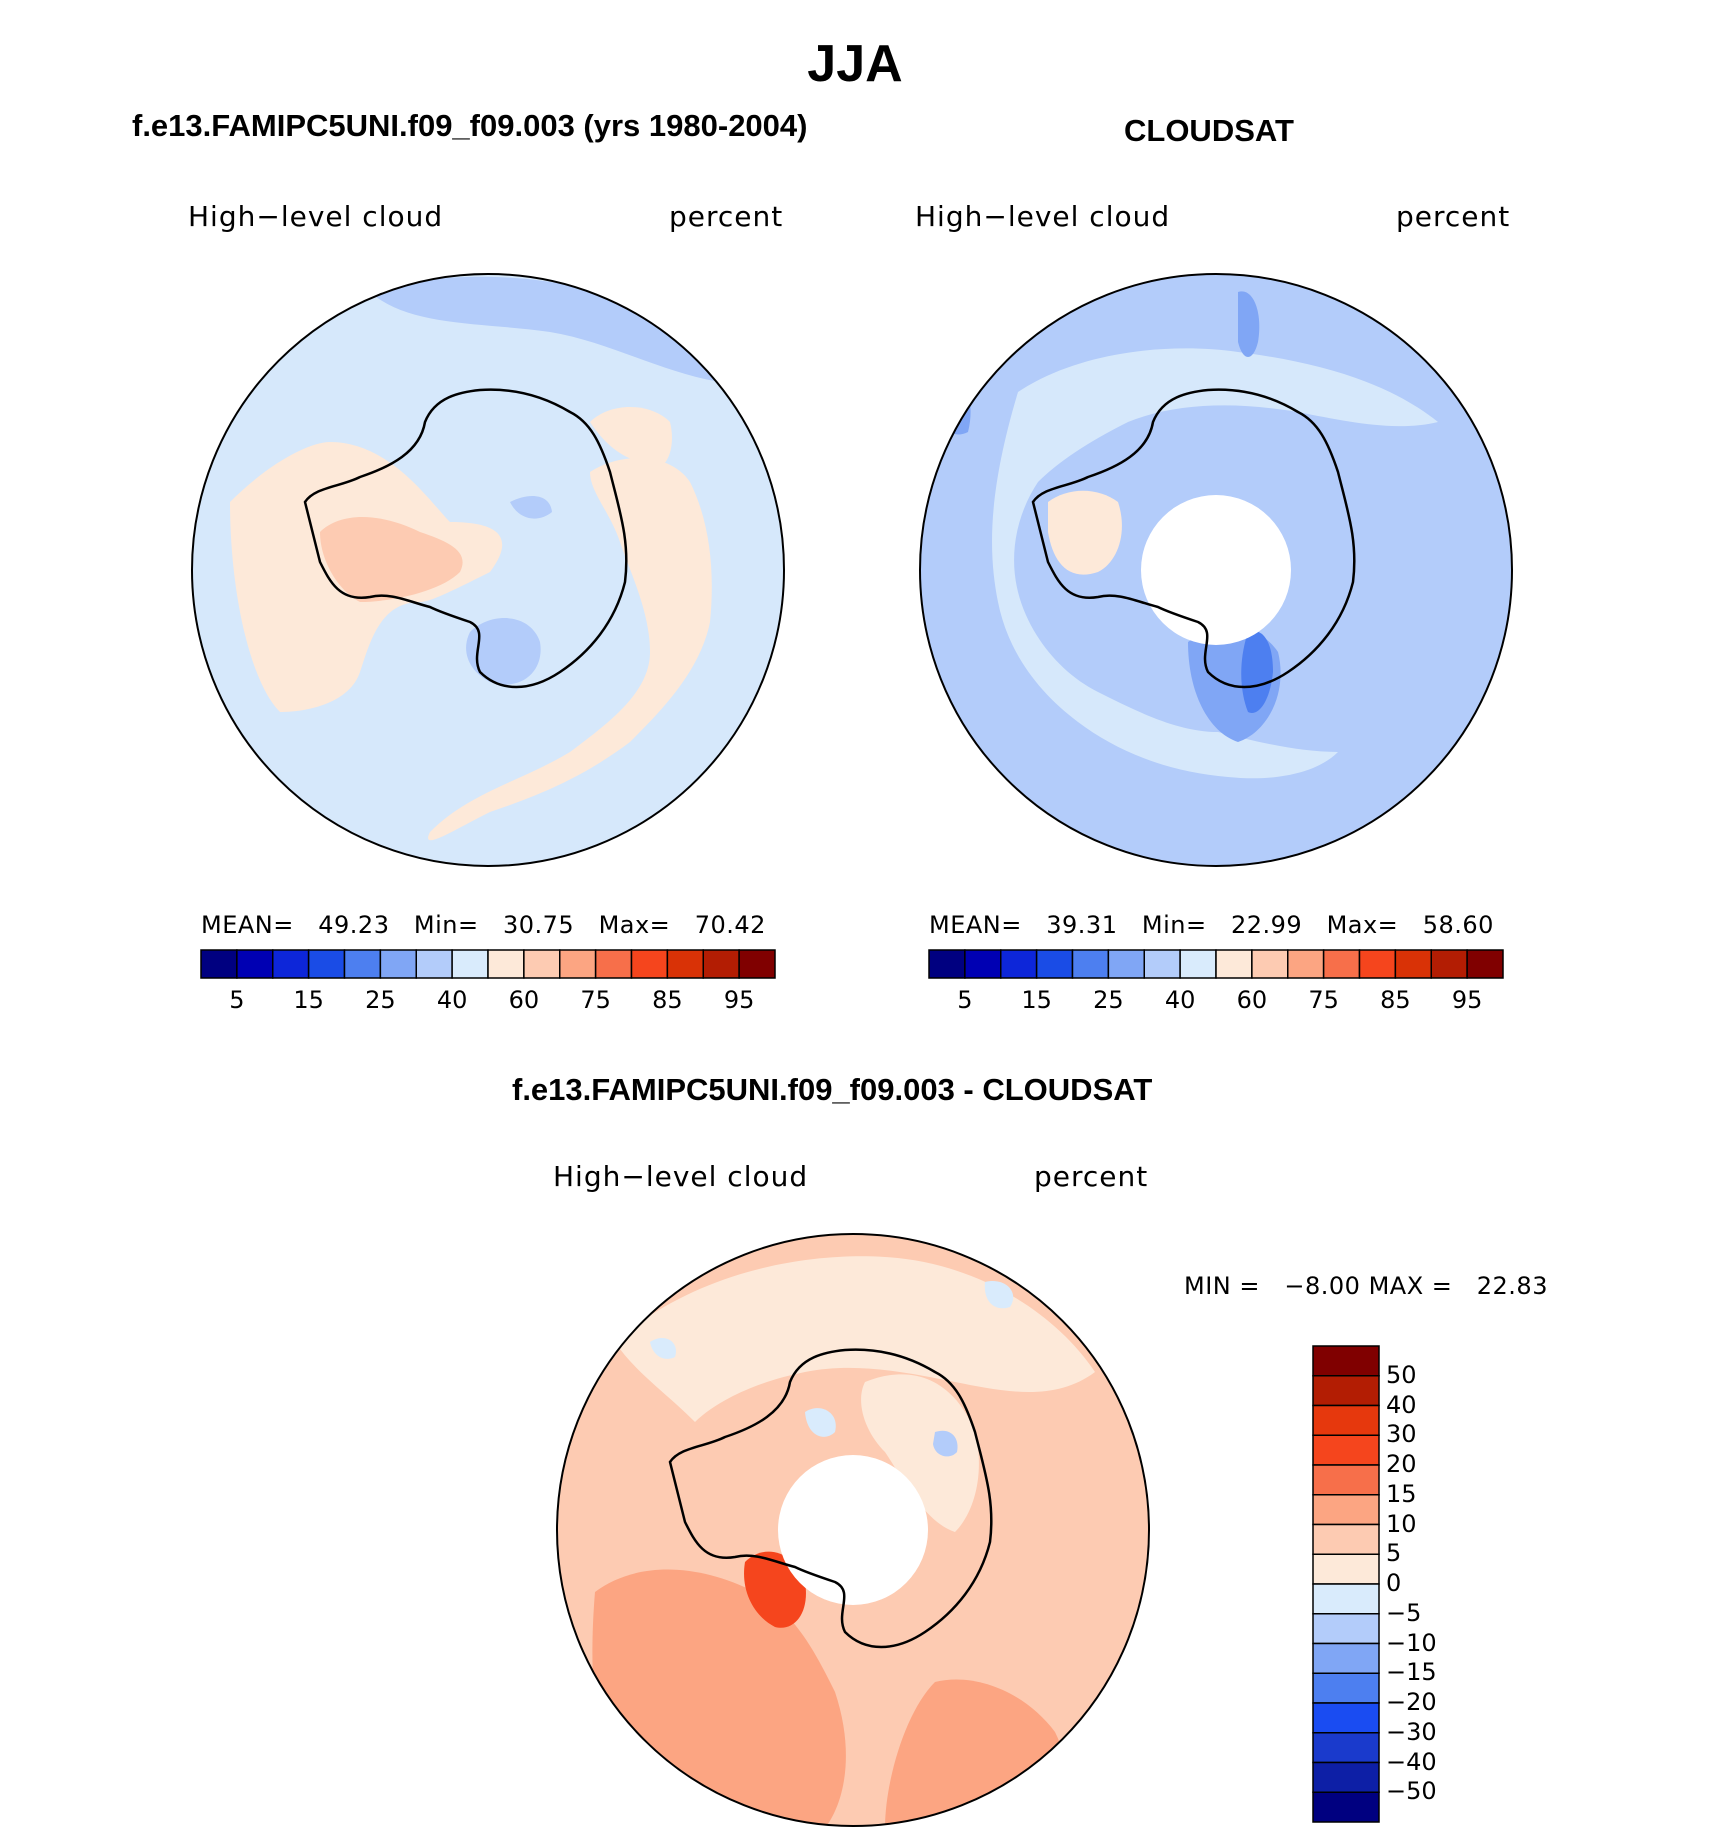 The width and height of the screenshot is (1710, 1839). Describe the element at coordinates (380, 1000) in the screenshot. I see `colorbar-tick-label: 25` at that location.